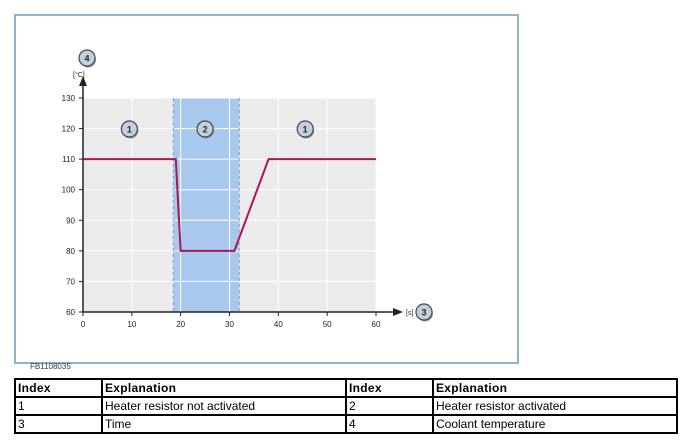 Image resolution: width=692 pixels, height=448 pixels. What do you see at coordinates (278, 324) in the screenshot?
I see `x-tick-label: 40` at bounding box center [278, 324].